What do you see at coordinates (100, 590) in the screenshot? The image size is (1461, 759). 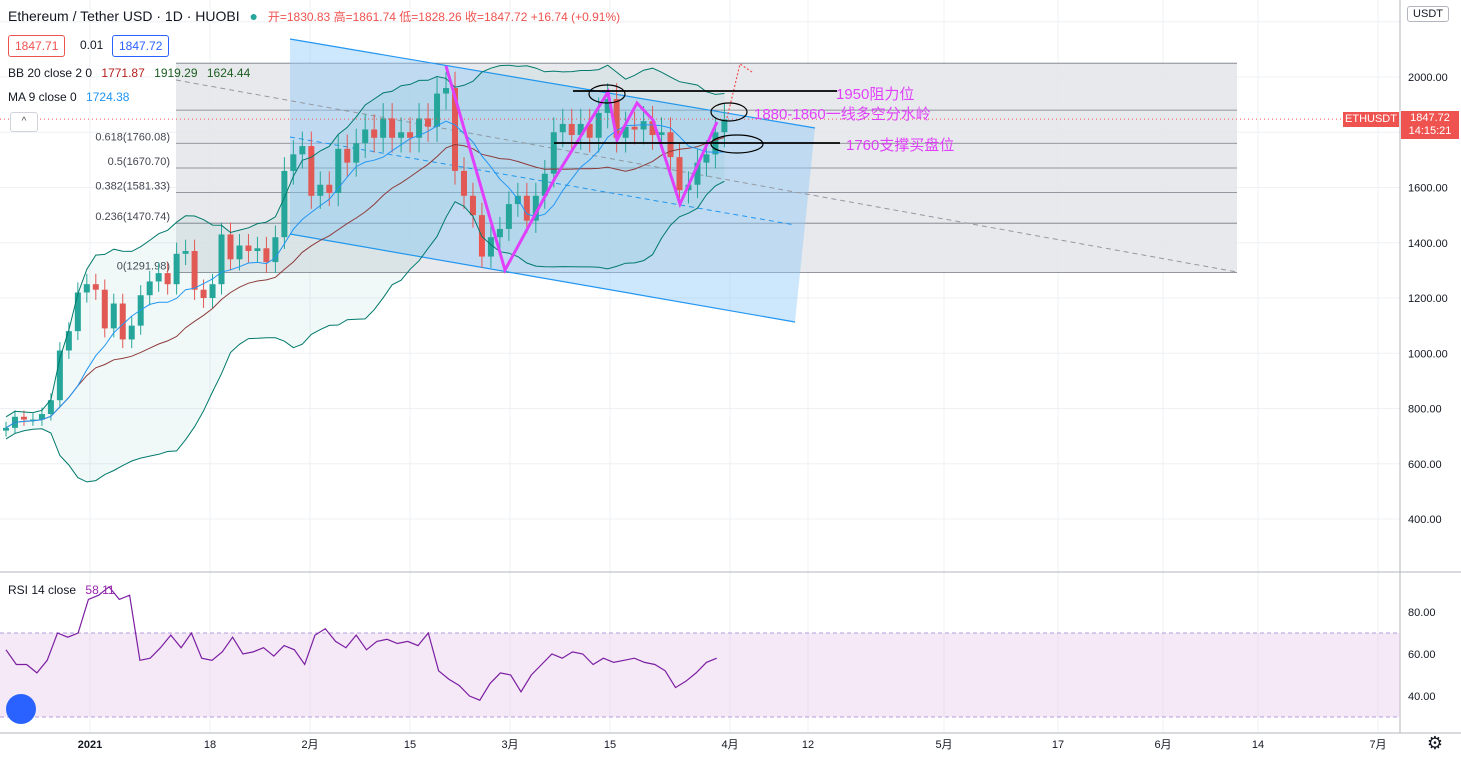 I see `rsi-value: 58.11` at bounding box center [100, 590].